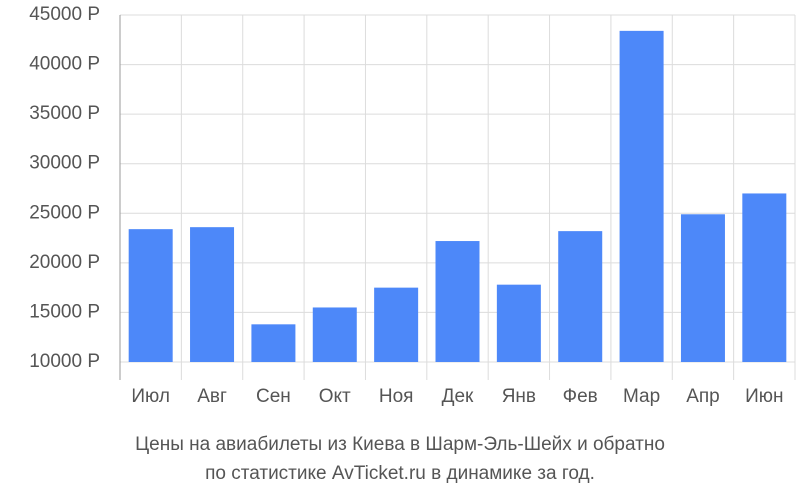  What do you see at coordinates (396, 396) in the screenshot?
I see `x-tick-label: Ноя` at bounding box center [396, 396].